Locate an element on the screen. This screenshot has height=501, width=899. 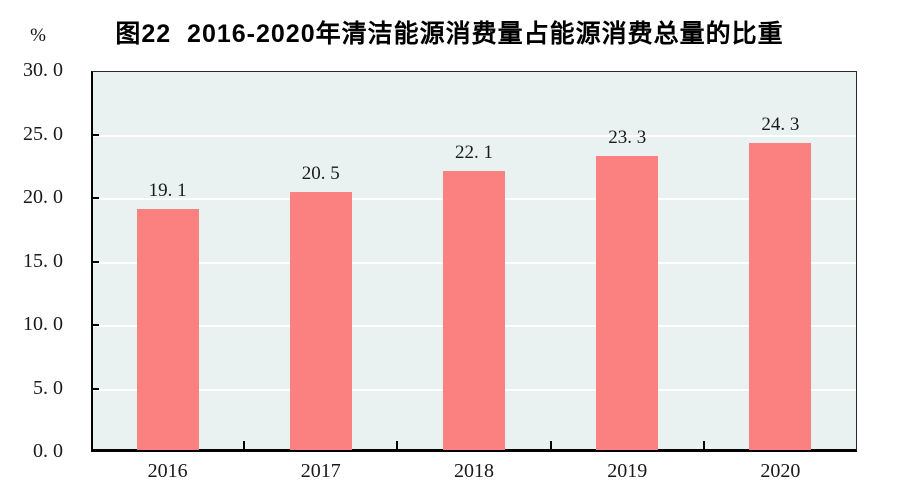
bar-value-label: 23. 3 is located at coordinates (627, 138).